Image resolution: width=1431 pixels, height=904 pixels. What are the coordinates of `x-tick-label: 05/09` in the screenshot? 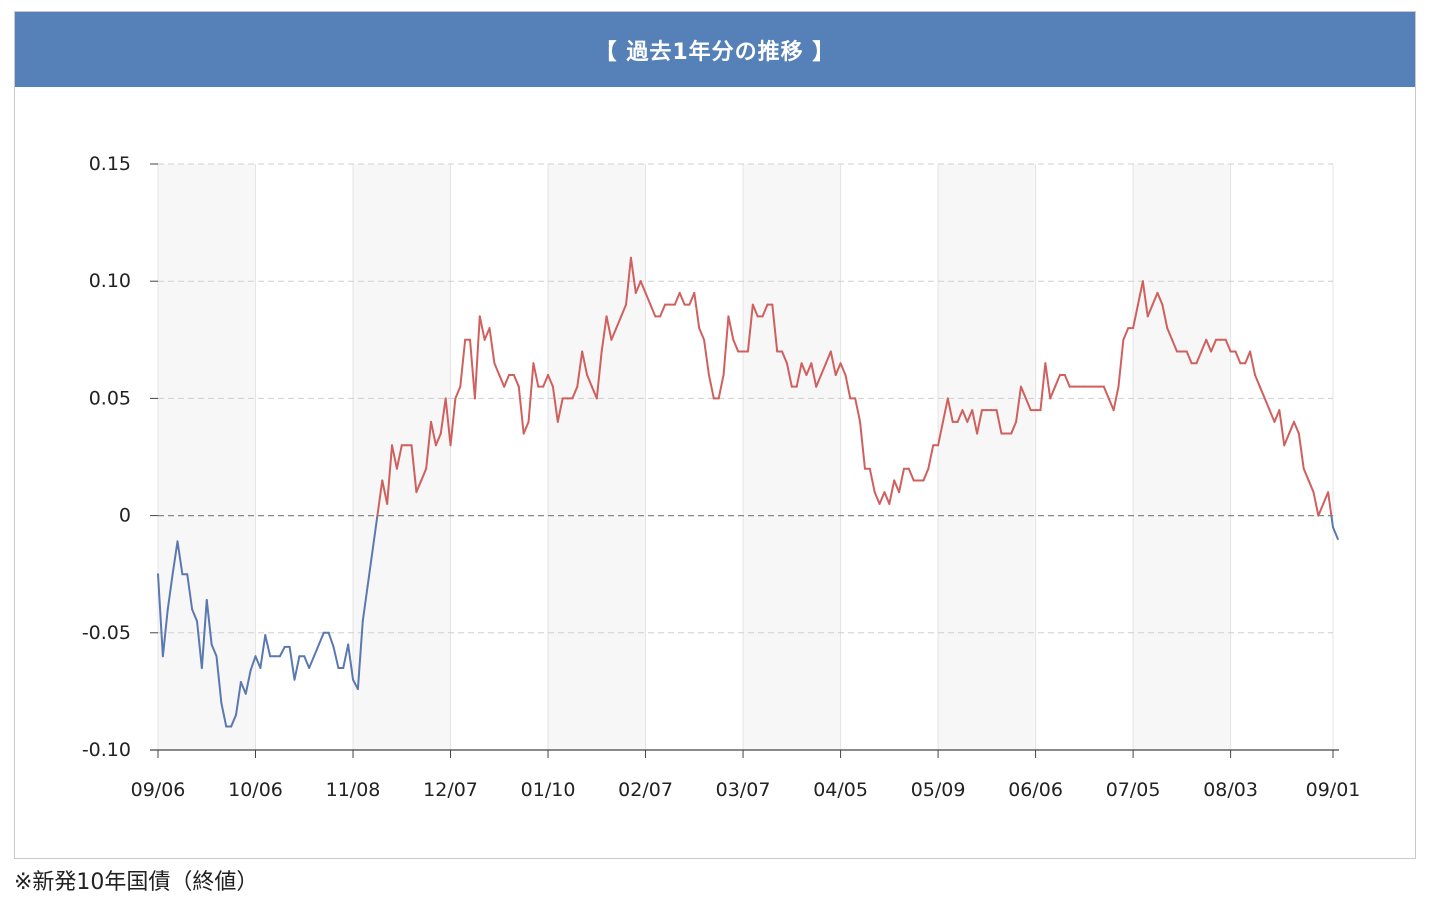 It's located at (938, 790).